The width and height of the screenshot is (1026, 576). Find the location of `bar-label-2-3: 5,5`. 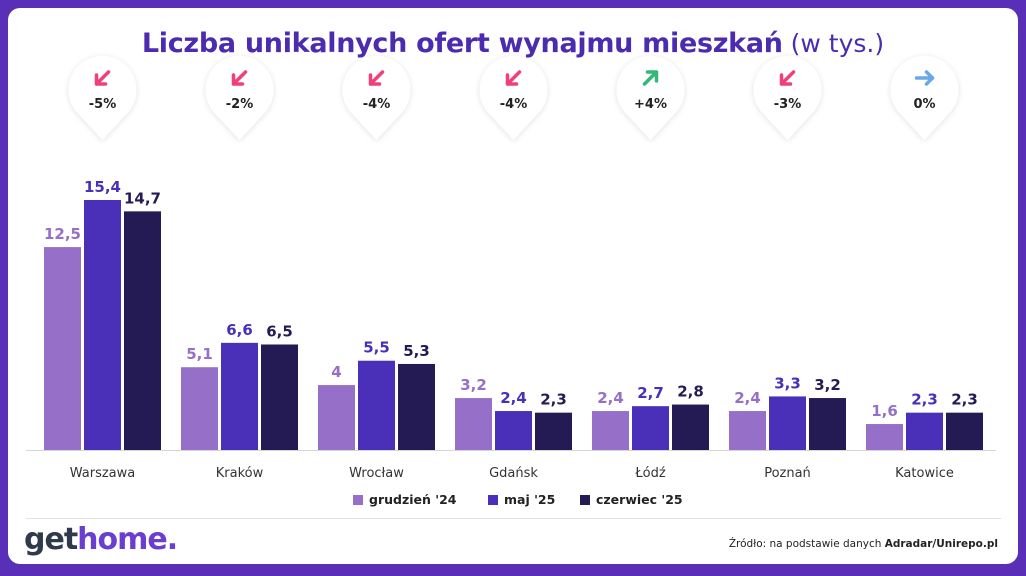

bar-label-2-3: 5,5 is located at coordinates (376, 348).